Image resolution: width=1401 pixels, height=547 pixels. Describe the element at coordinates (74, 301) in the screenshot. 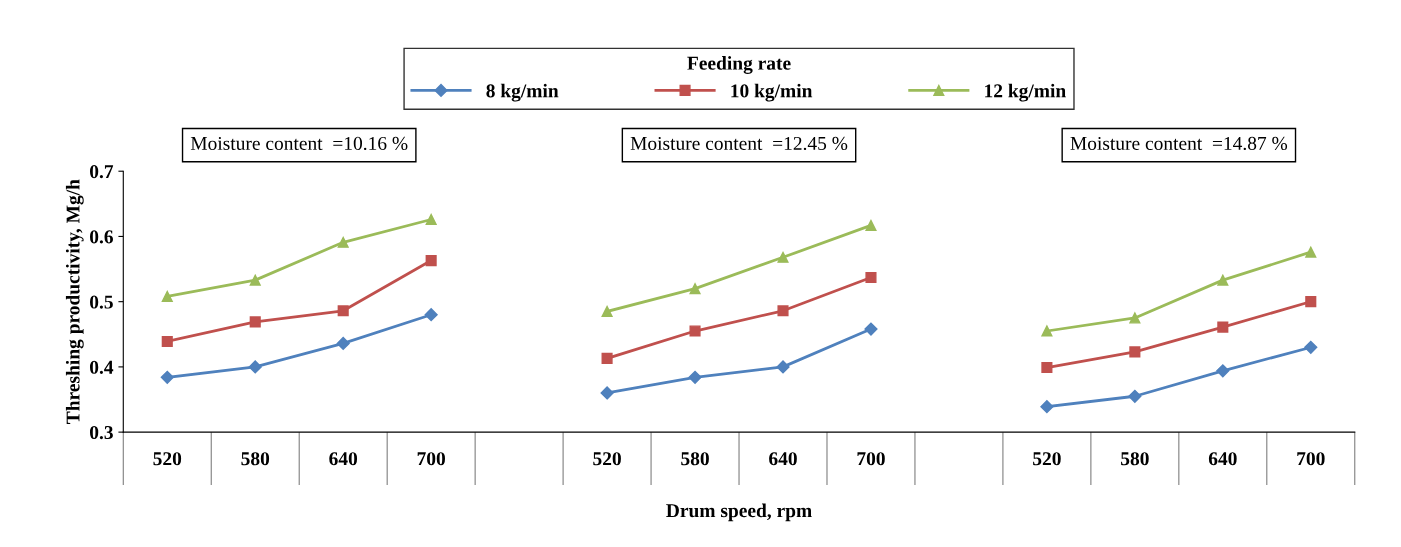

I see `y-axis-title: Threshing productivity, Mg/h` at that location.